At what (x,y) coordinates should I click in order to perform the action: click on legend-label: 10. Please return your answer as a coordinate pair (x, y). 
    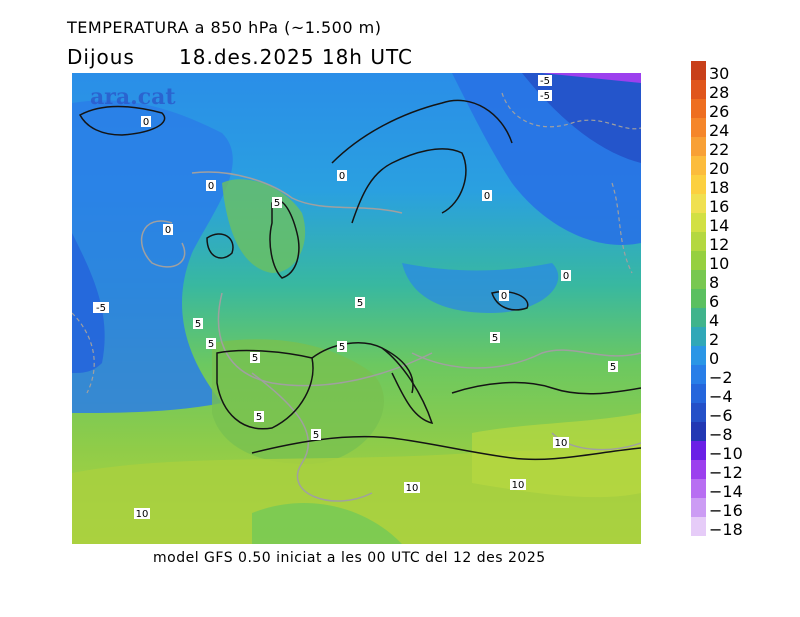
    Looking at the image, I should click on (719, 263).